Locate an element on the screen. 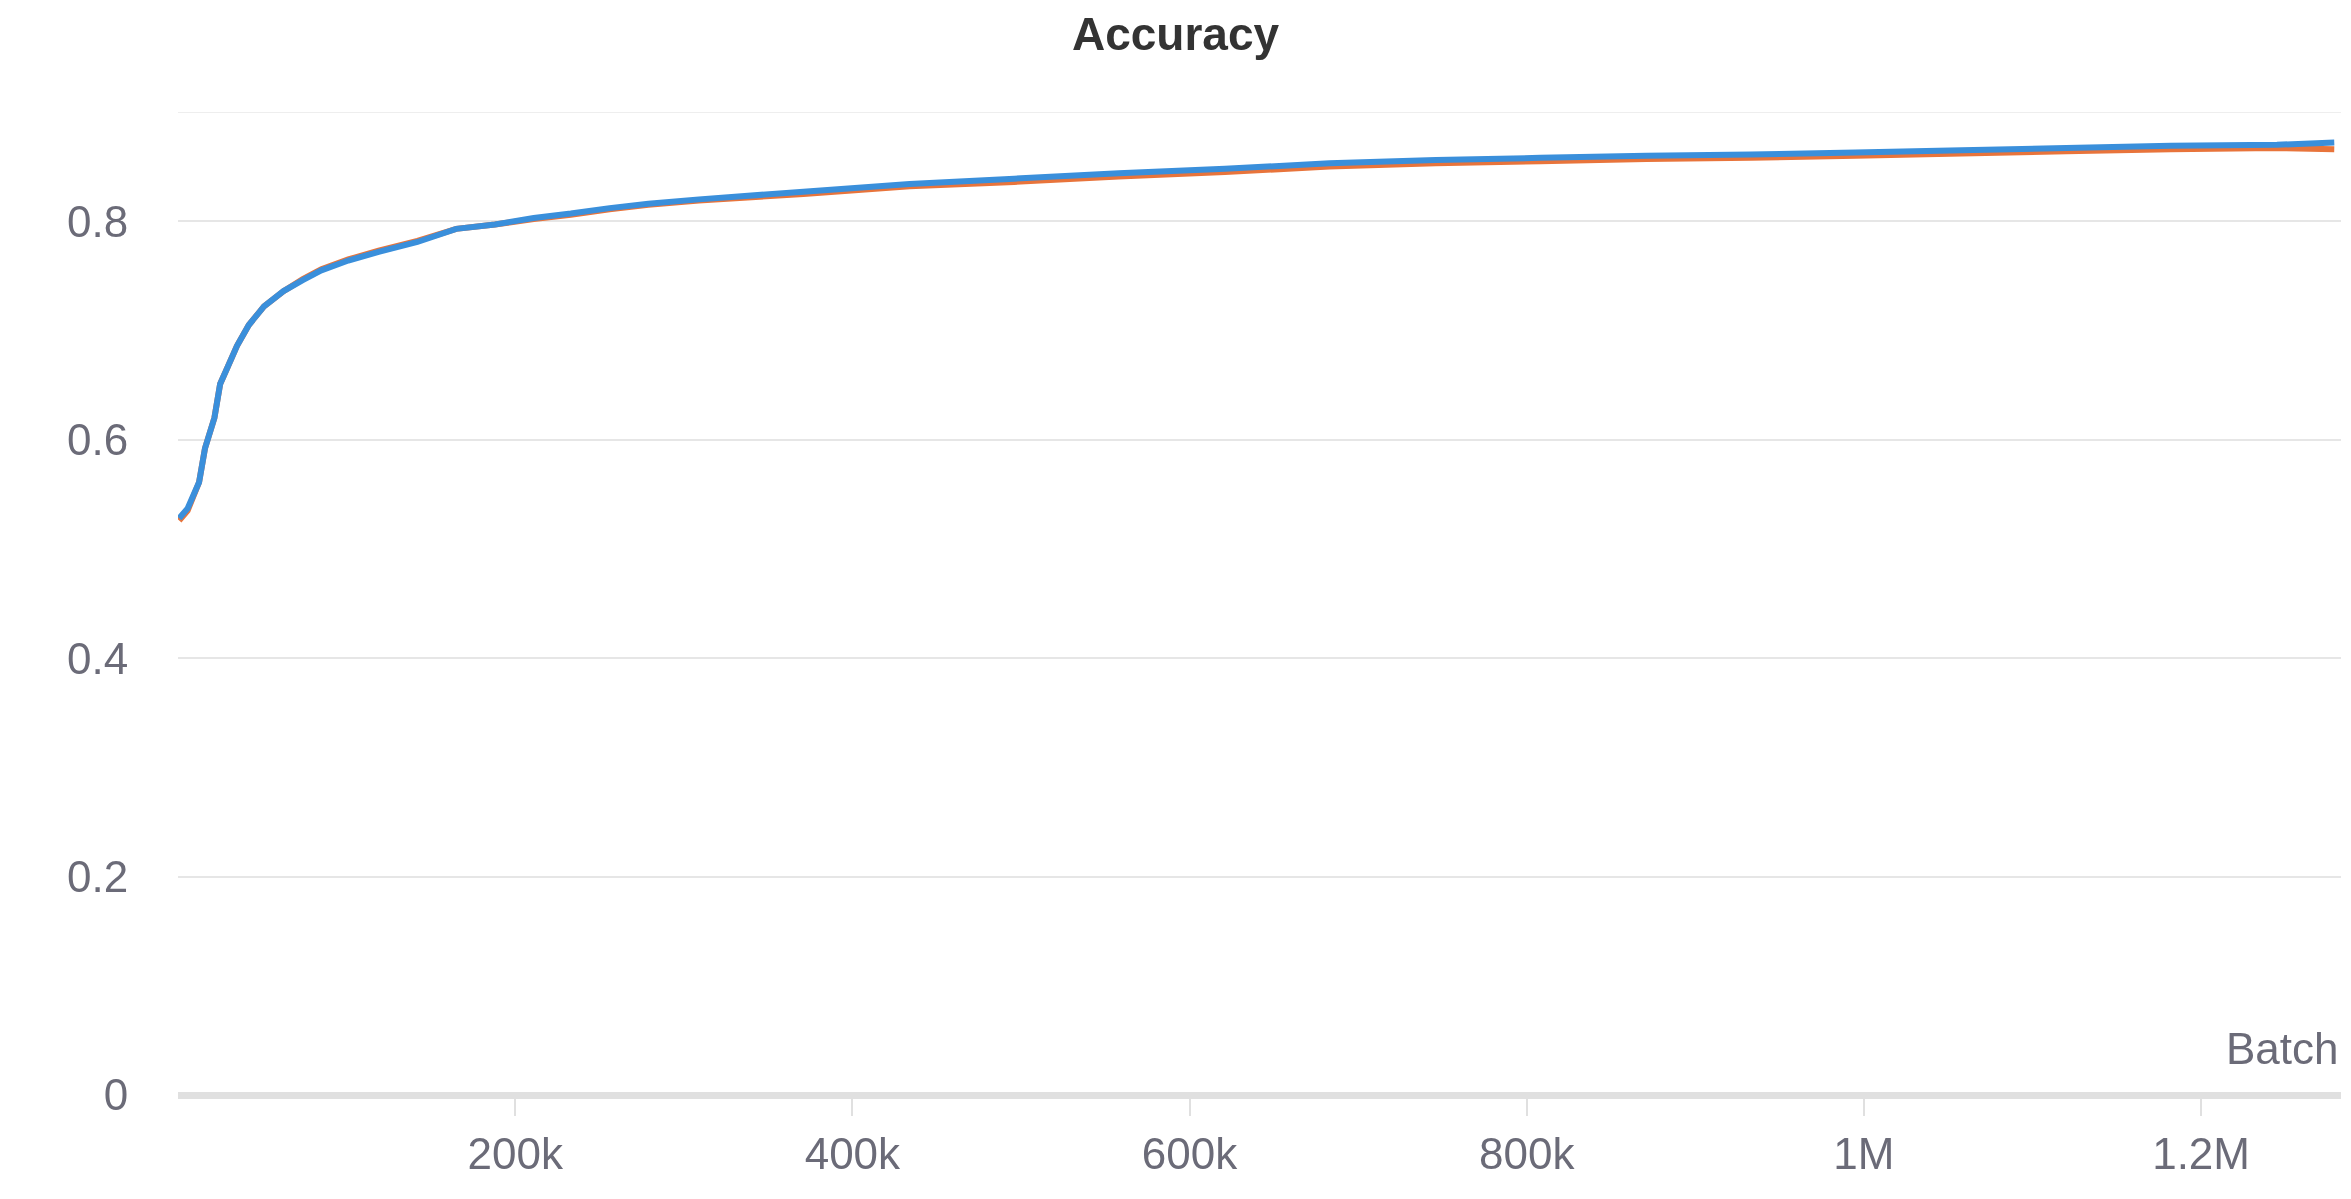 This screenshot has width=2351, height=1199. chart-title: Accuracy is located at coordinates (1175, 34).